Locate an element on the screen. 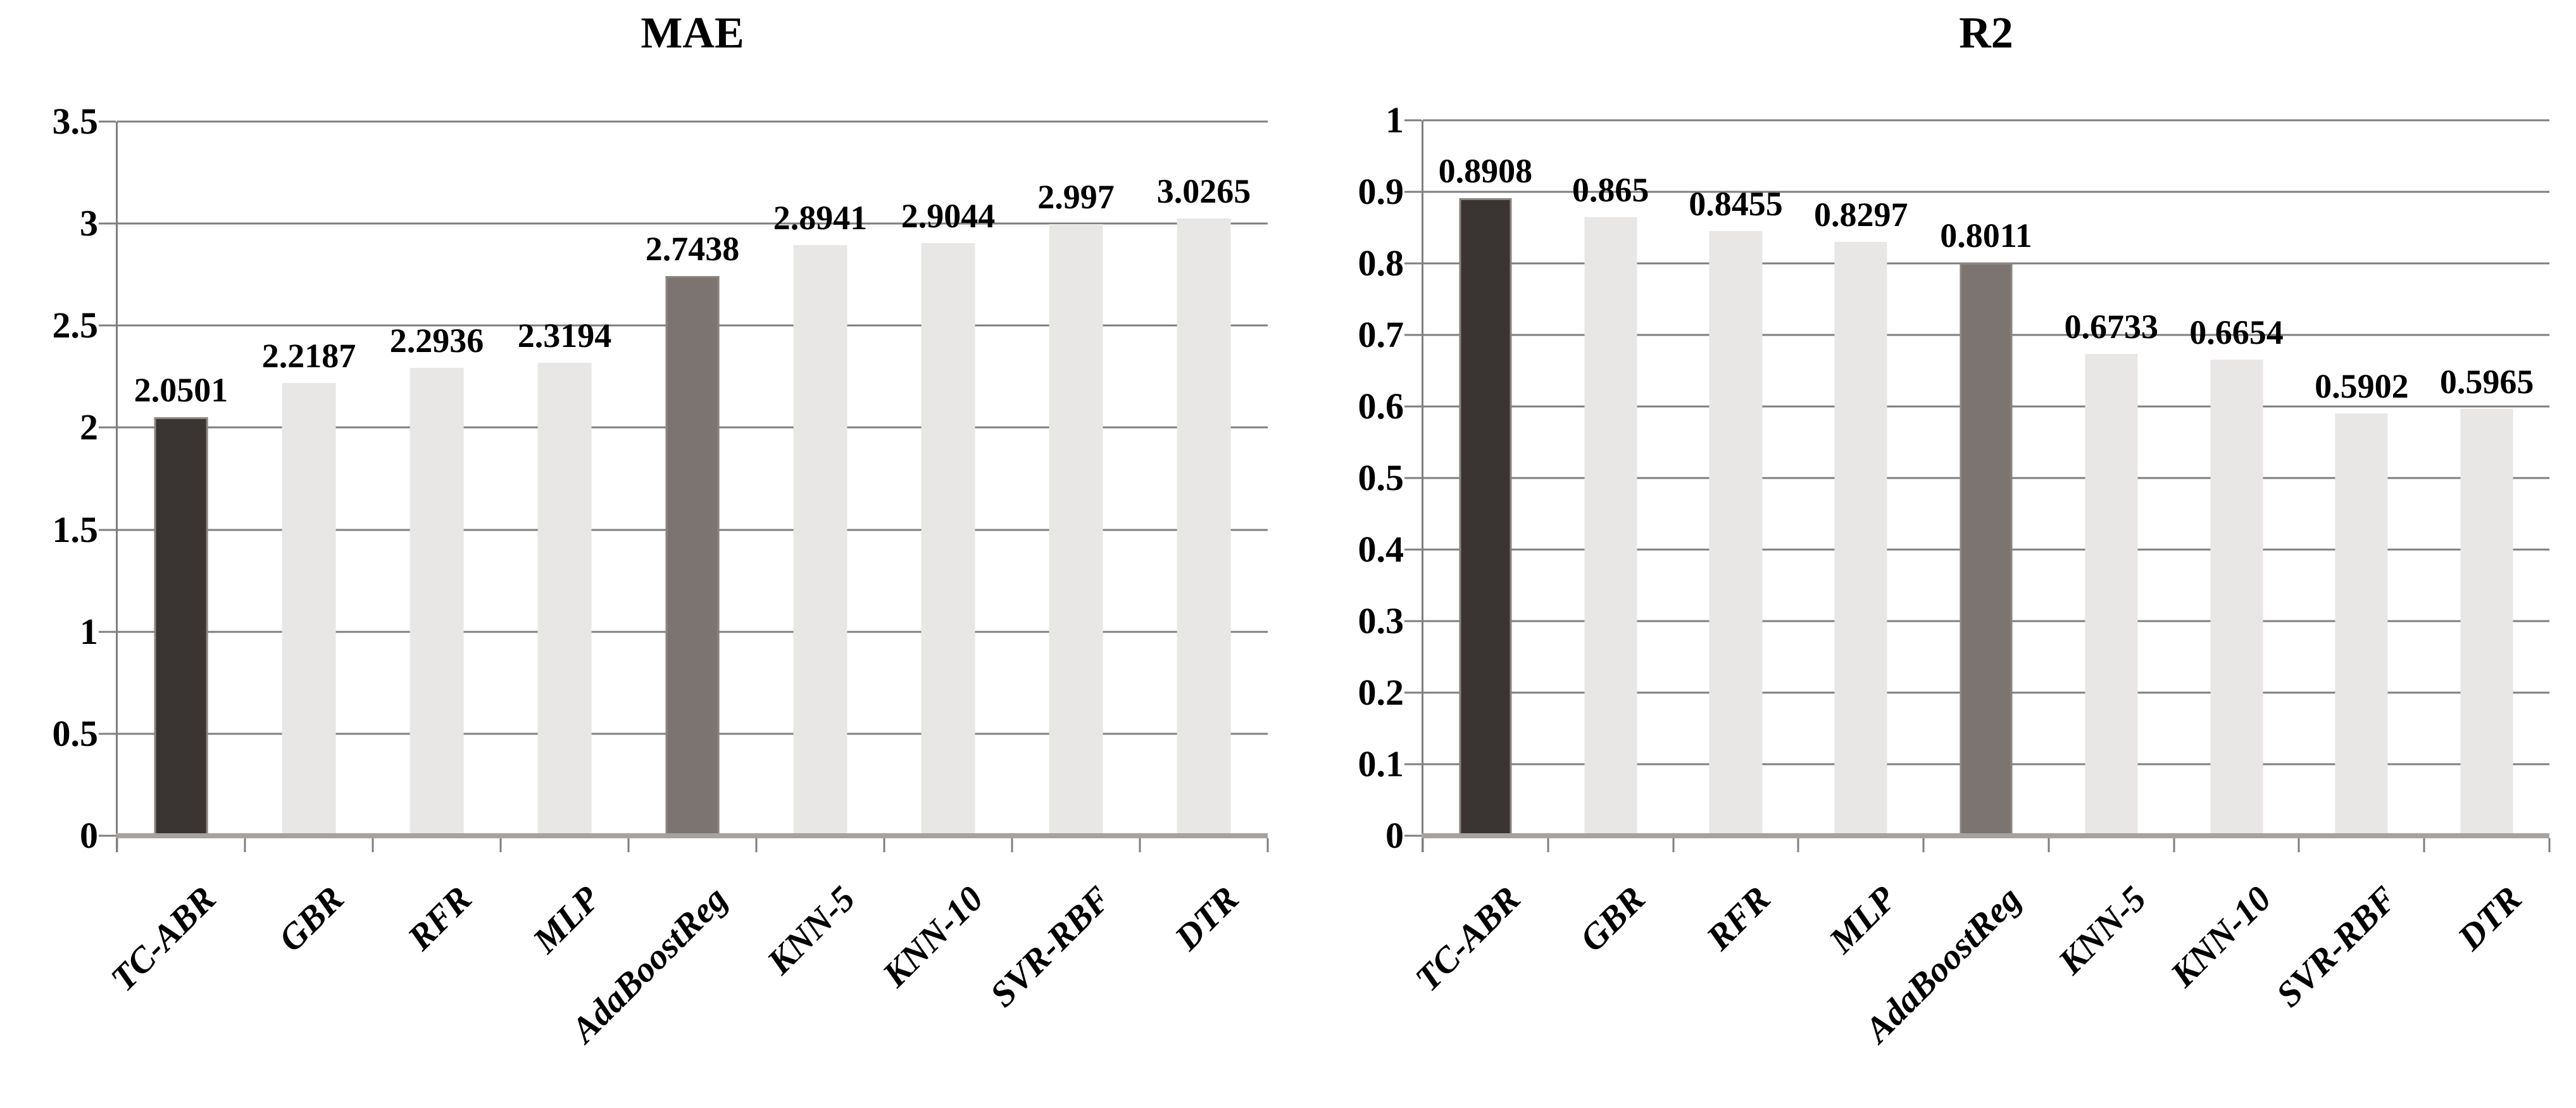  y-tick-label: 0.4 is located at coordinates (1381, 549).